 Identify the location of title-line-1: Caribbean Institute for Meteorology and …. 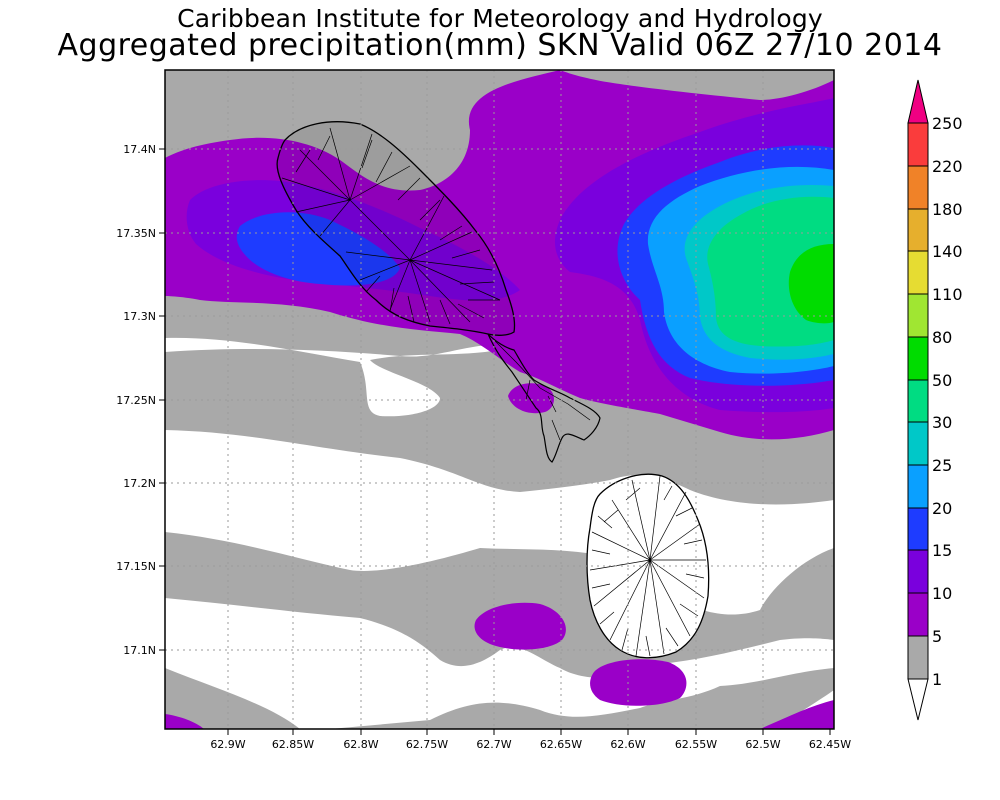
(500, 18).